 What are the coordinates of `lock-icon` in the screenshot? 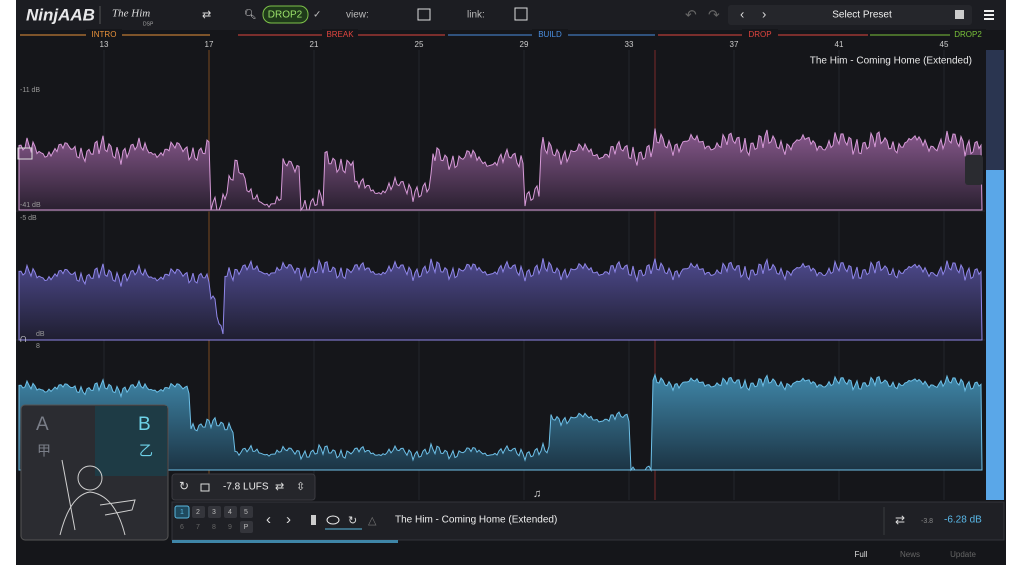 It's located at (205, 487).